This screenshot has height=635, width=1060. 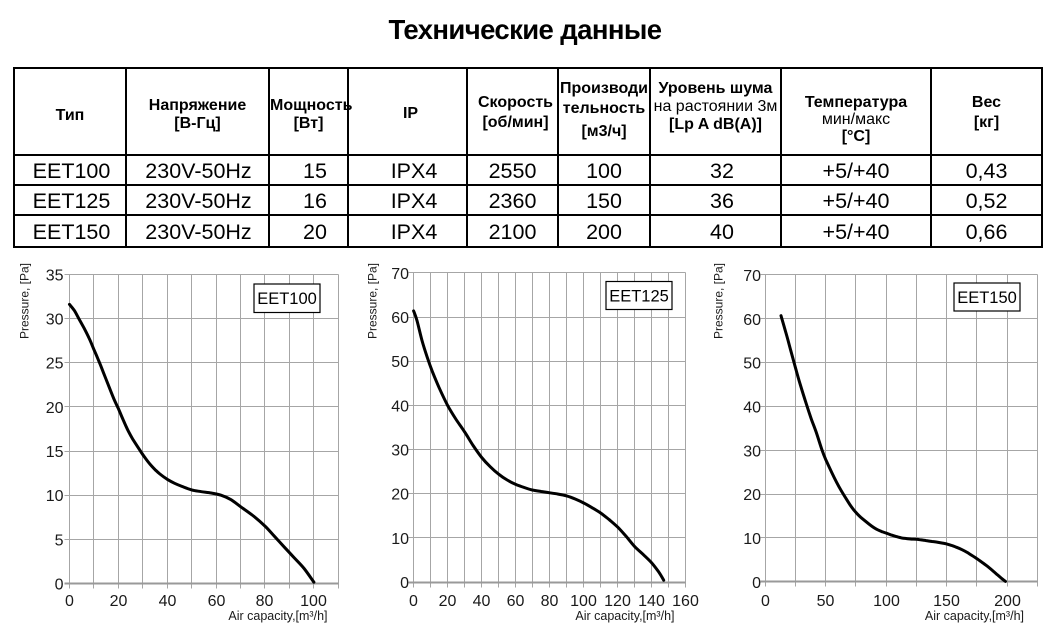 What do you see at coordinates (617, 601) in the screenshot?
I see `svg-text: 120` at bounding box center [617, 601].